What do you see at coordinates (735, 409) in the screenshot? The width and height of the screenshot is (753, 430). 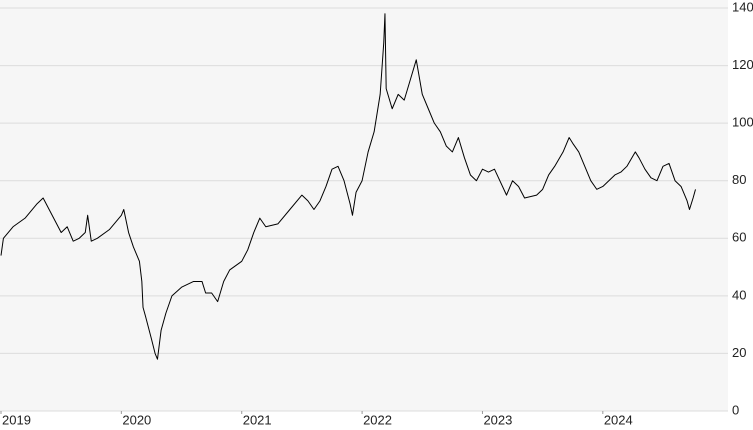 I see `y-tick-label: 0` at bounding box center [735, 409].